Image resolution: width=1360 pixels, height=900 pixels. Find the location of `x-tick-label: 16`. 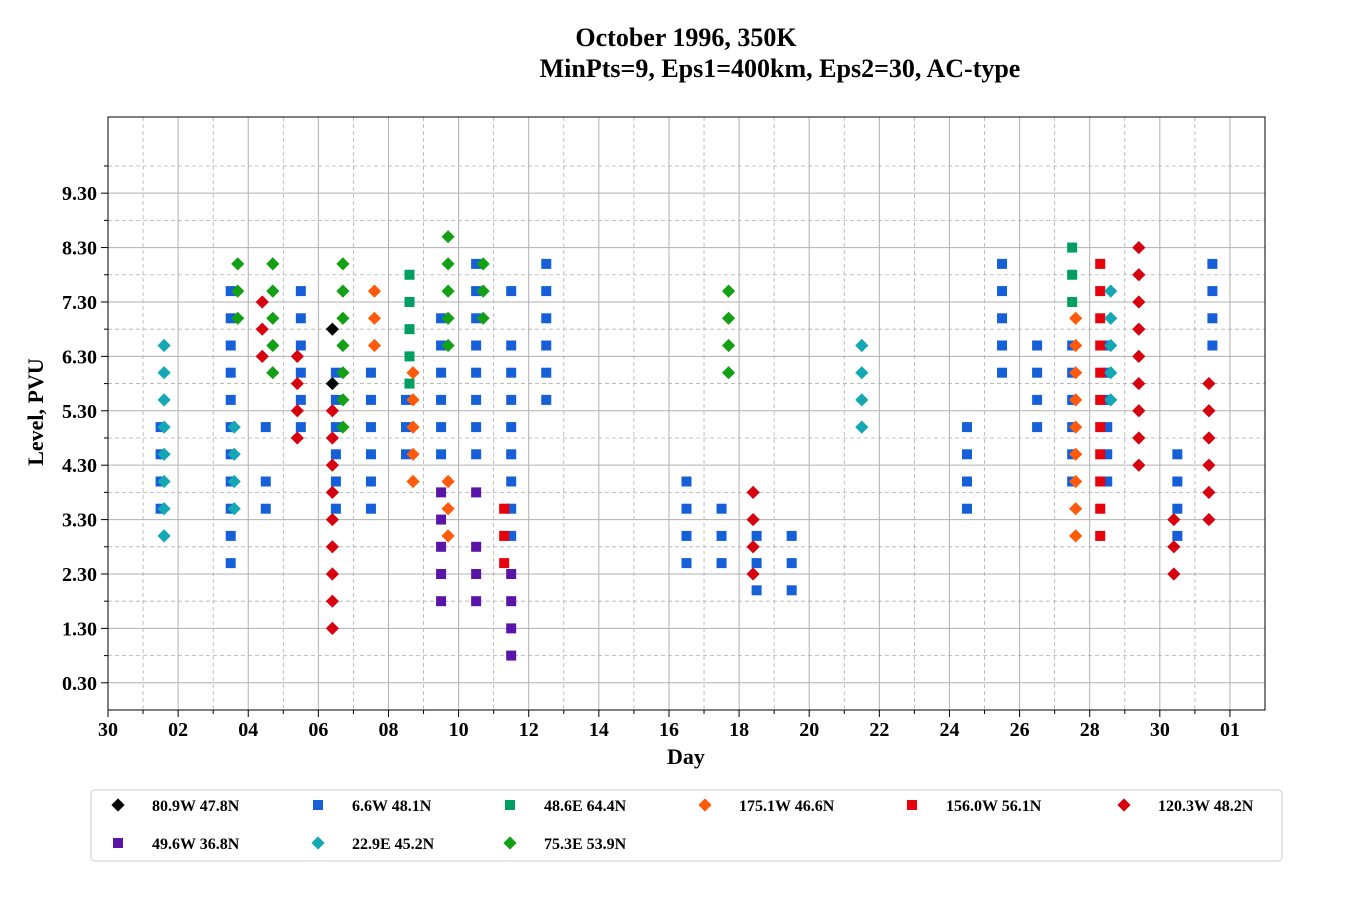

x-tick-label: 16 is located at coordinates (669, 730).